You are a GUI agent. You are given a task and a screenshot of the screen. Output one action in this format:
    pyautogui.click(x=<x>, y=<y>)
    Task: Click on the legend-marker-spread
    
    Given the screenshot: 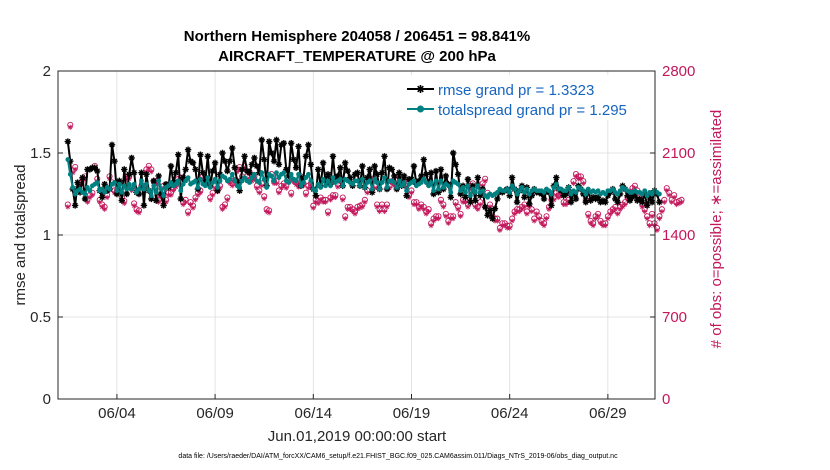 What is the action you would take?
    pyautogui.click(x=420, y=109)
    